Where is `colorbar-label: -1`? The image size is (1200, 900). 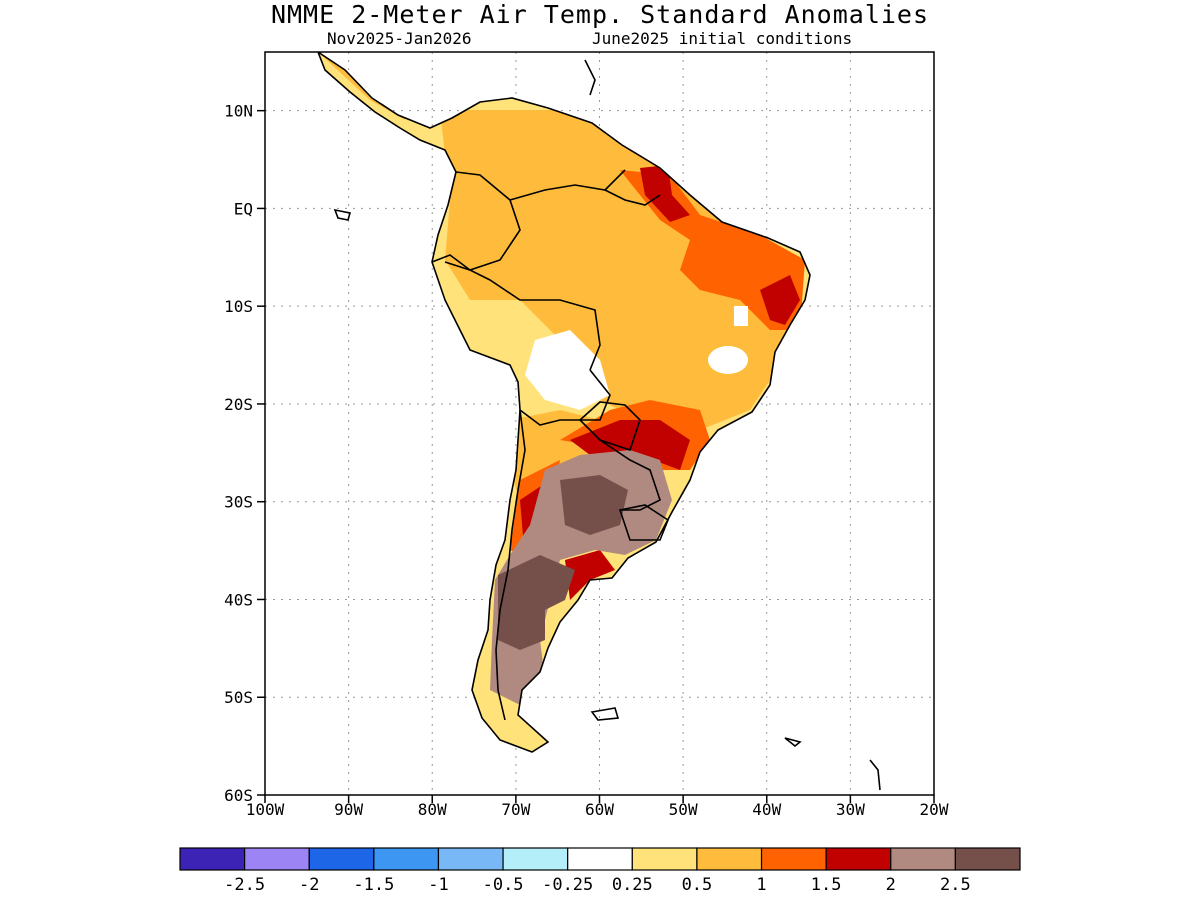 colorbar-label: -1 is located at coordinates (438, 885).